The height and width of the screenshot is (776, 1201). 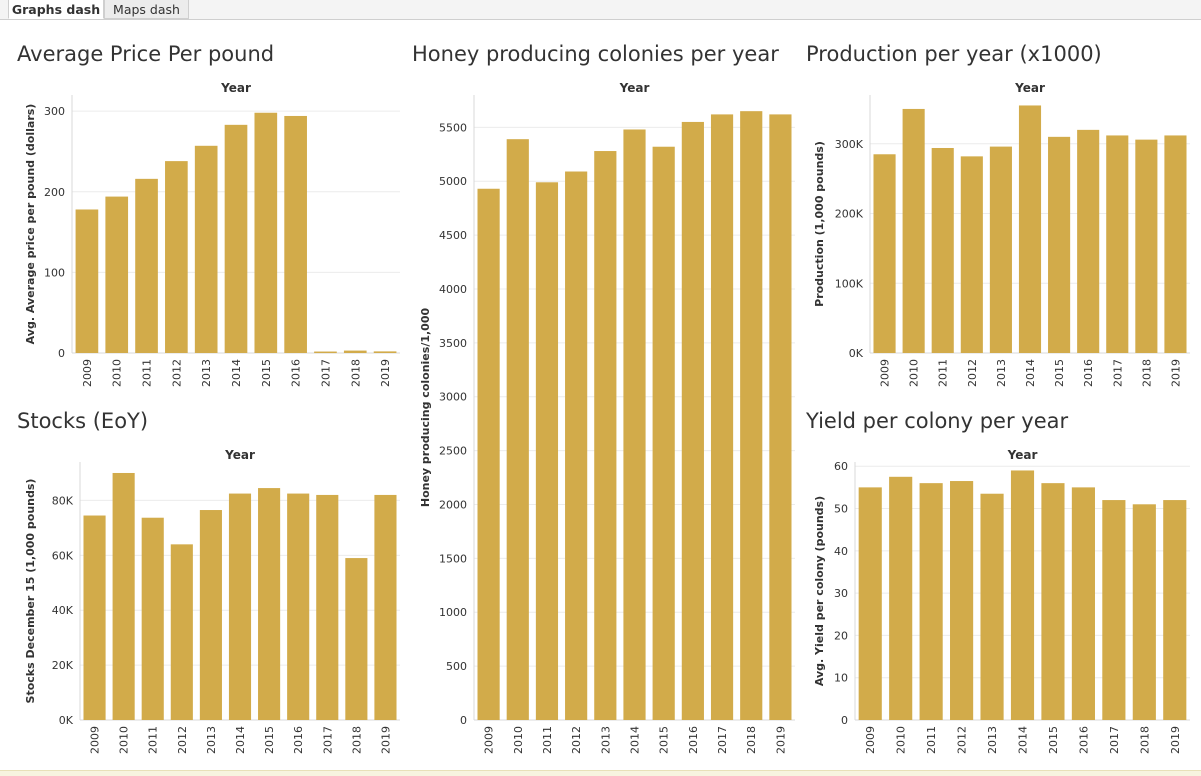 What do you see at coordinates (63, 500) in the screenshot?
I see `y-tick-label: 80K` at bounding box center [63, 500].